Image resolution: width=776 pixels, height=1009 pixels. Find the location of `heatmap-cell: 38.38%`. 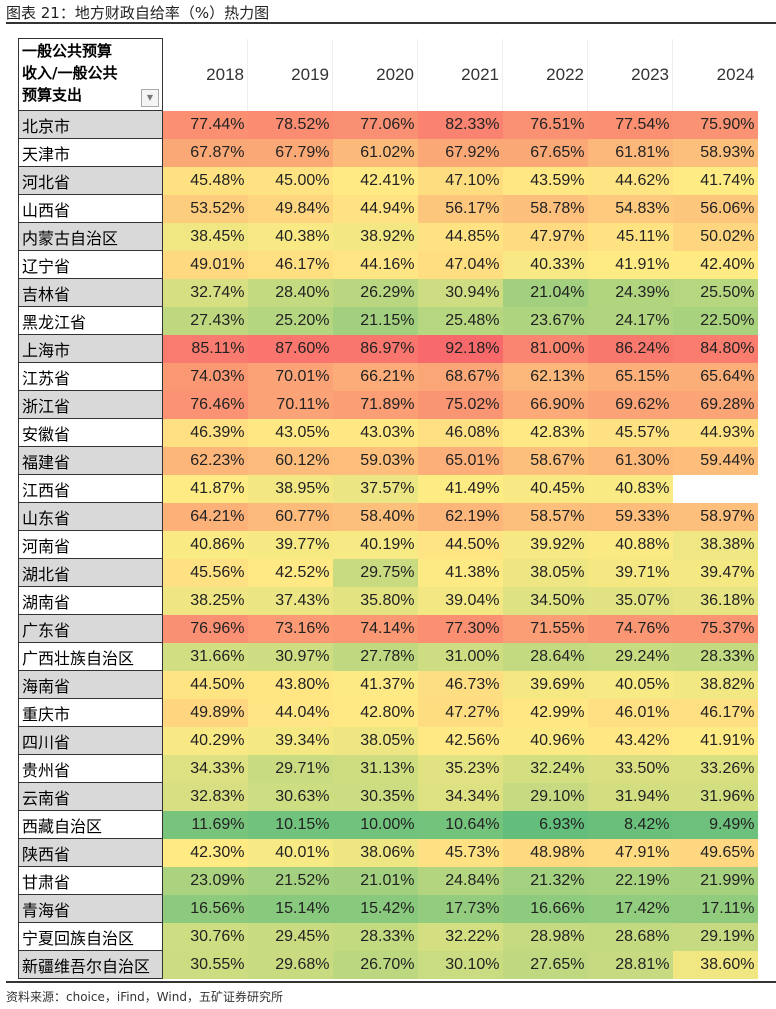

heatmap-cell: 38.38% is located at coordinates (715, 544).